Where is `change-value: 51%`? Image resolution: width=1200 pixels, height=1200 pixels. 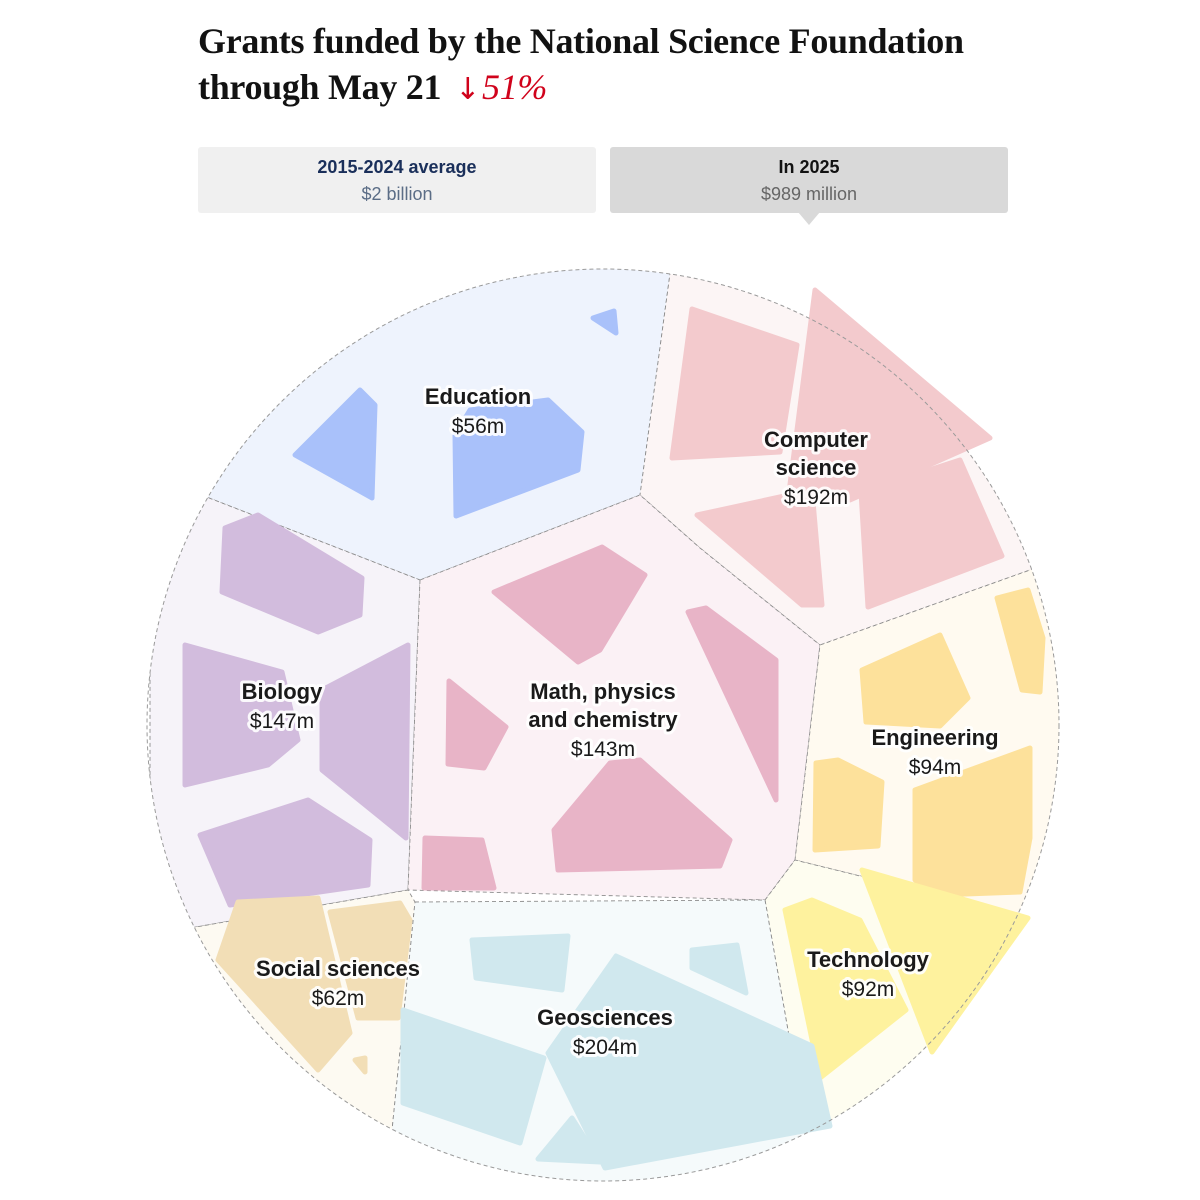 change-value: 51% is located at coordinates (515, 87).